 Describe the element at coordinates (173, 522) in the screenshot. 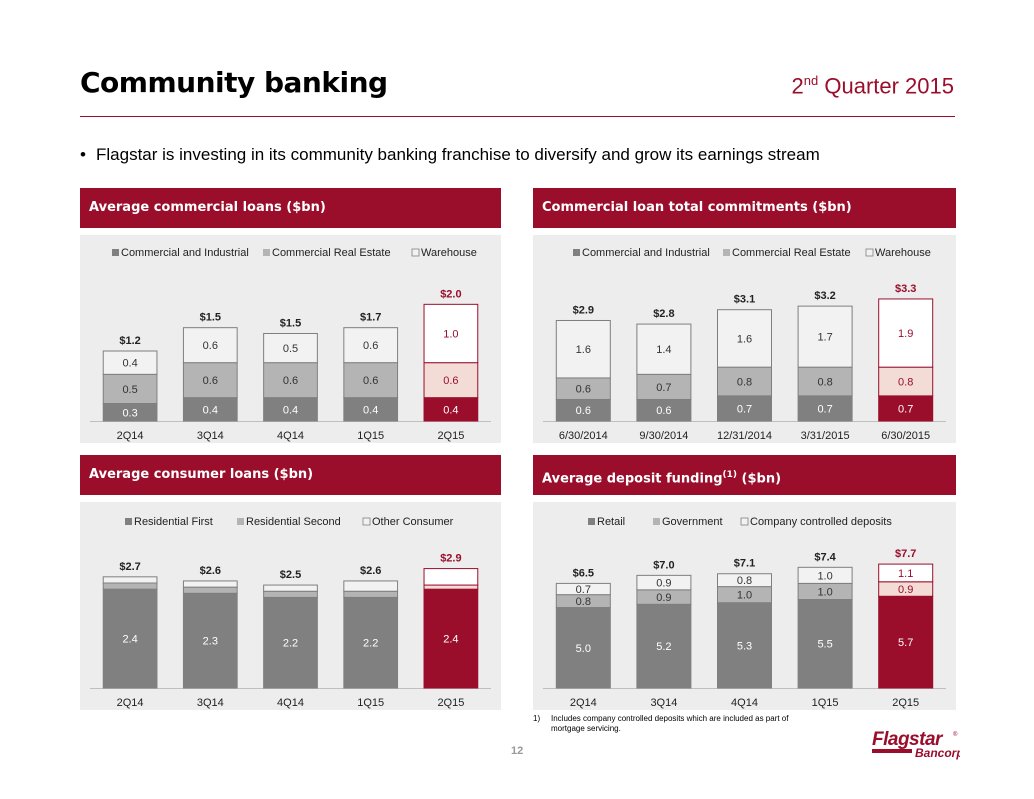

I see `legend-label: Residential First` at that location.